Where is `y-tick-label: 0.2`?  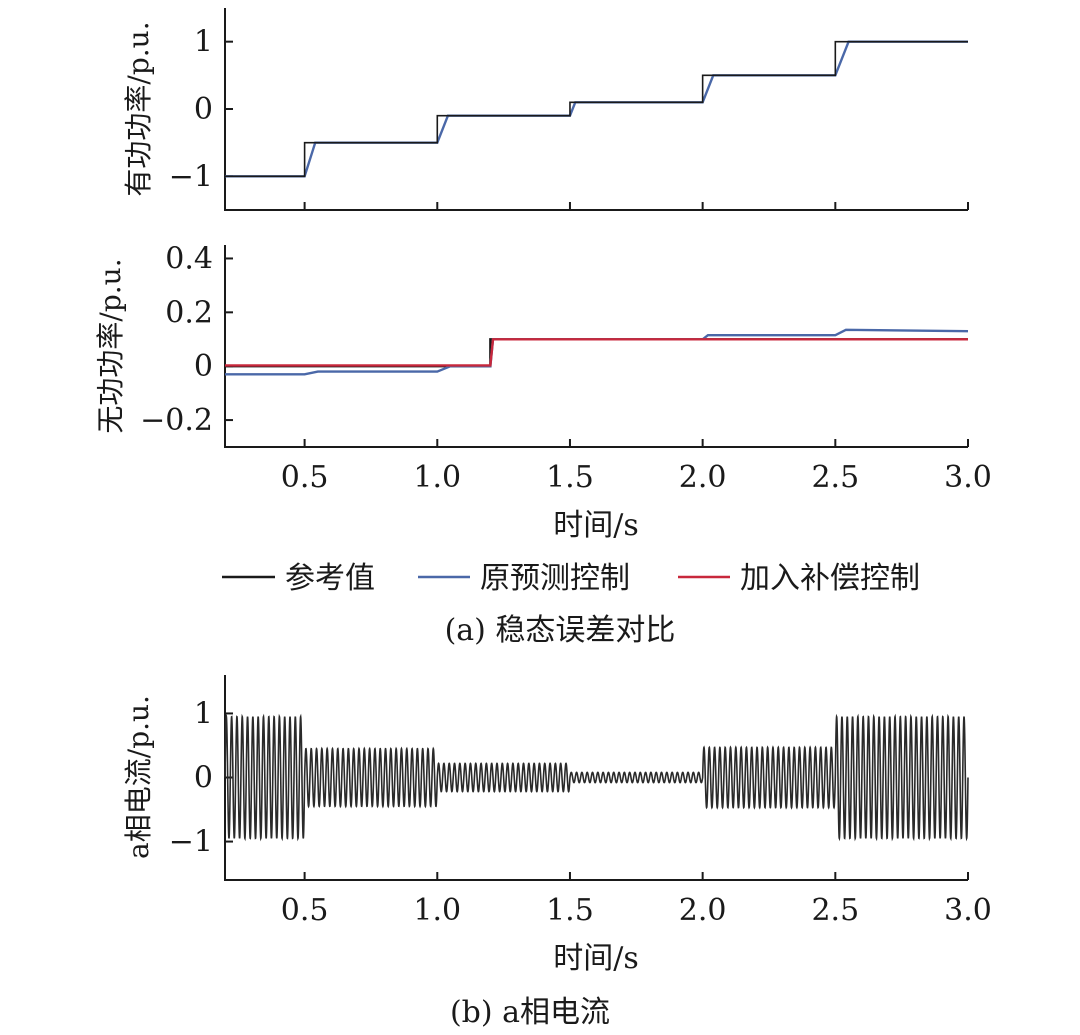
y-tick-label: 0.2 is located at coordinates (189, 312).